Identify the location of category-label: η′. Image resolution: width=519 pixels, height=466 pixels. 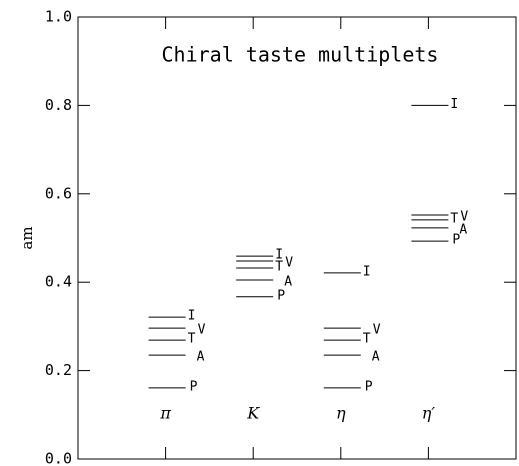
(429, 413).